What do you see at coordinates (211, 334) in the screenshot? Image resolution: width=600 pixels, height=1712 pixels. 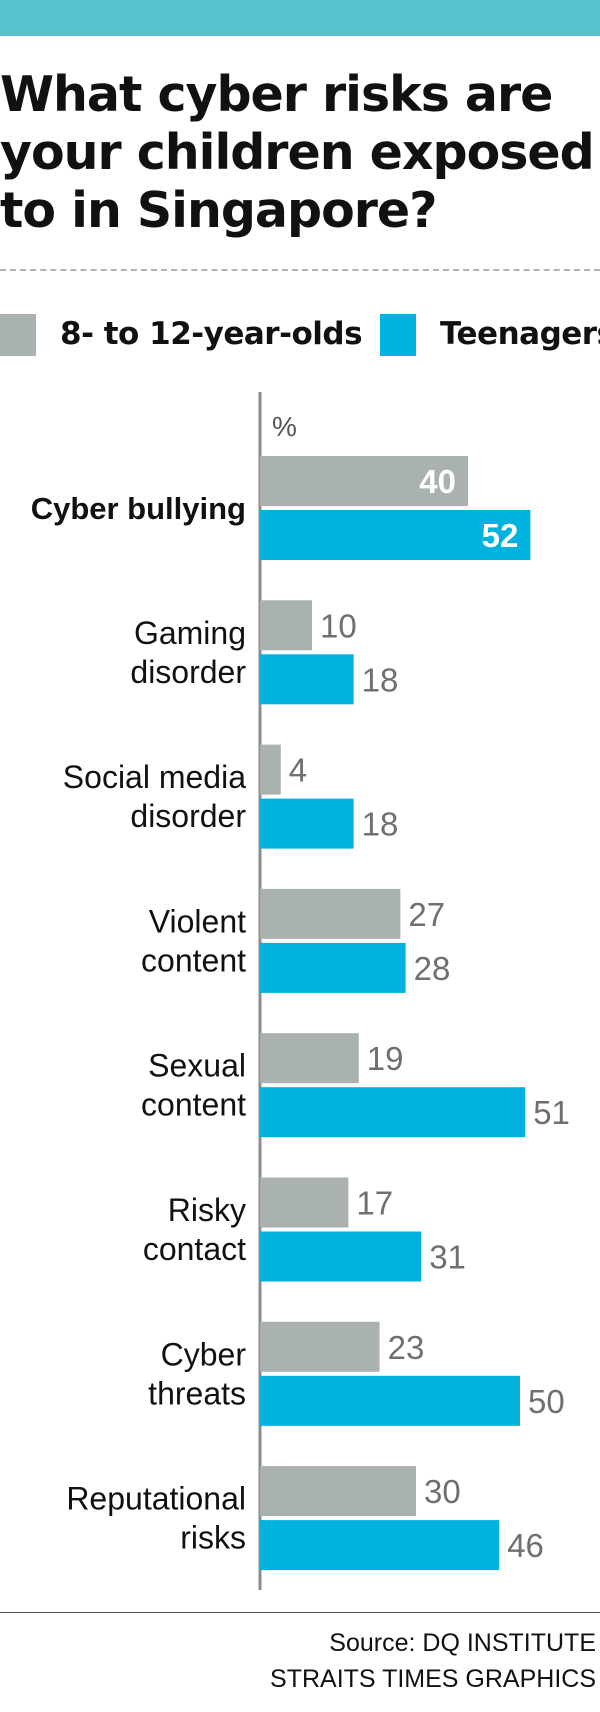 I see `legend-label-kids: 8- to 12-year-olds` at bounding box center [211, 334].